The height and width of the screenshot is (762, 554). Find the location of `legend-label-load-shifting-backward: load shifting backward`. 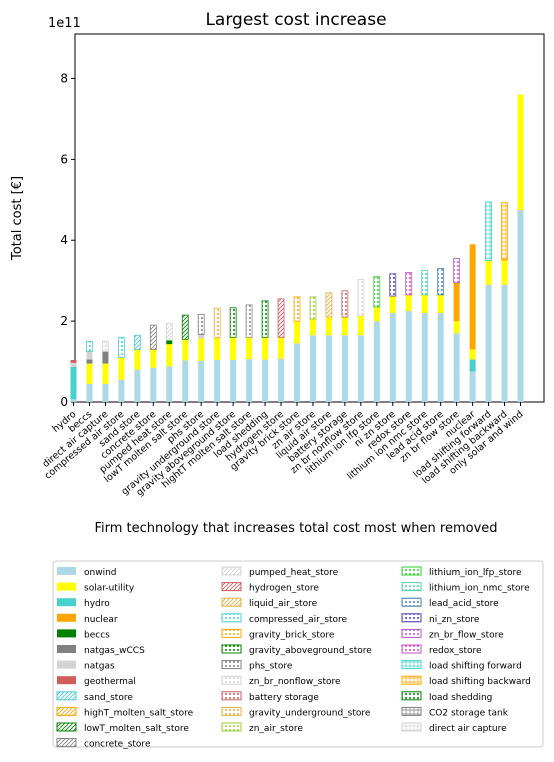

legend-label-load-shifting-backward: load shifting backward is located at coordinates (480, 682).